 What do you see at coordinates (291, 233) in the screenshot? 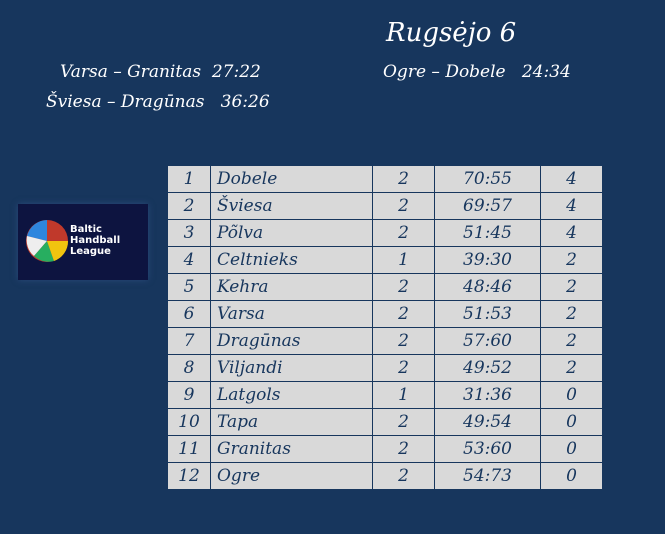
I see `cell-team: Põlva` at bounding box center [291, 233].